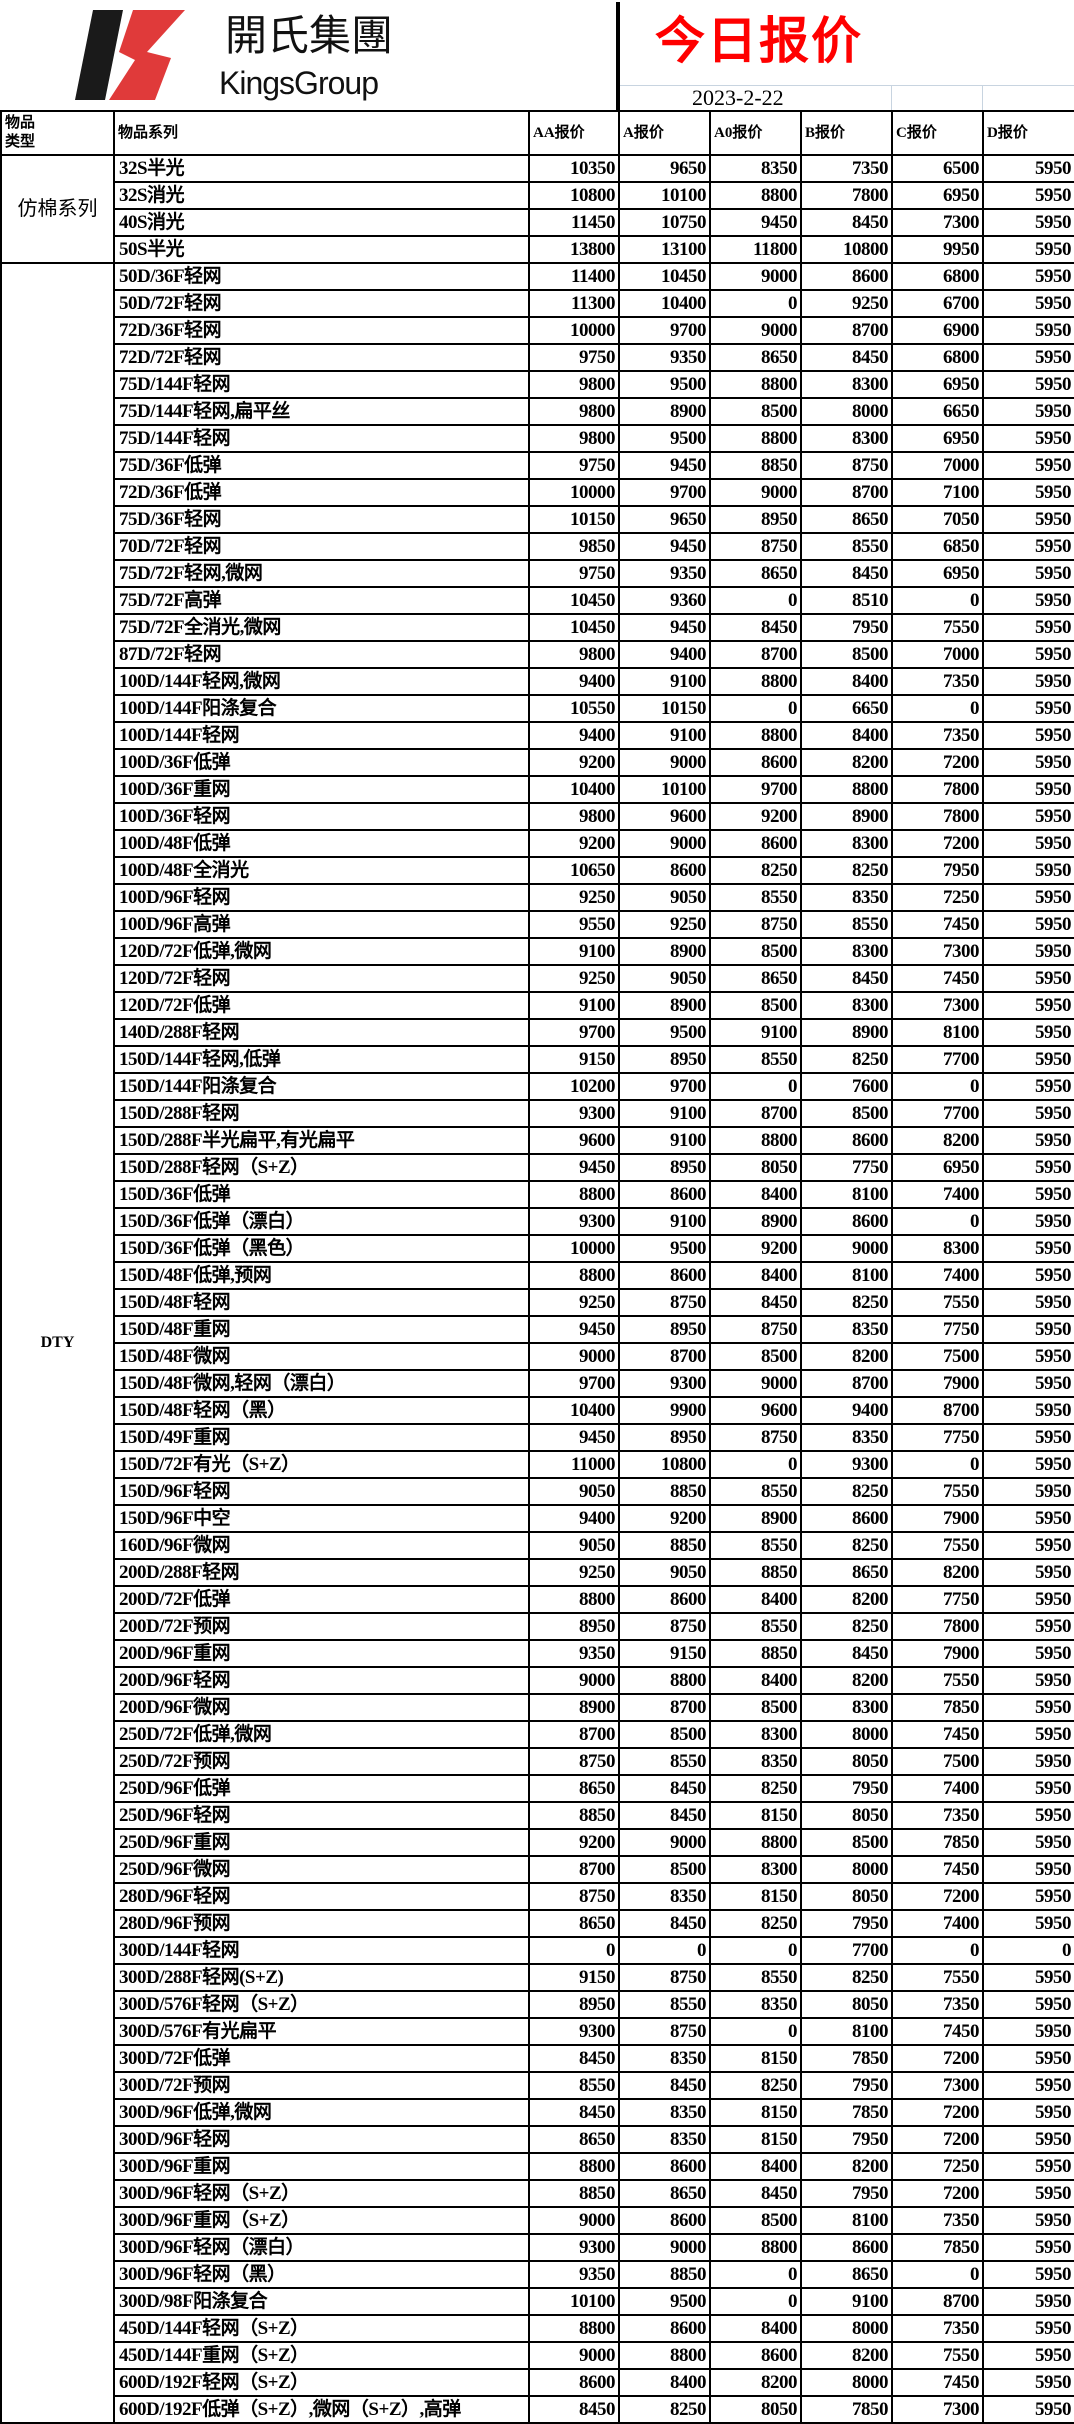 The width and height of the screenshot is (1074, 2424). What do you see at coordinates (755, 2085) in the screenshot?
I see `price-a0-cell: 8250` at bounding box center [755, 2085].